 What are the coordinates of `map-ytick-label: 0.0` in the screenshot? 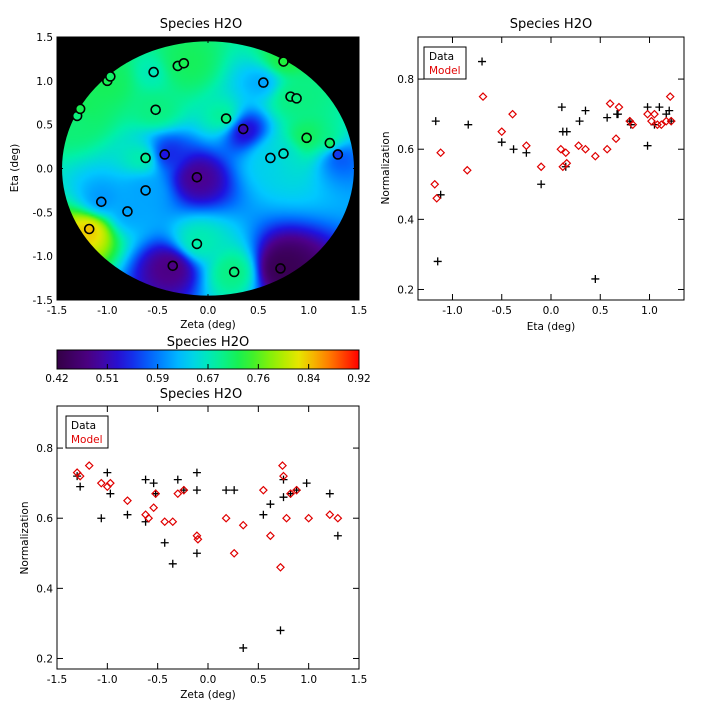 It's located at (44, 170).